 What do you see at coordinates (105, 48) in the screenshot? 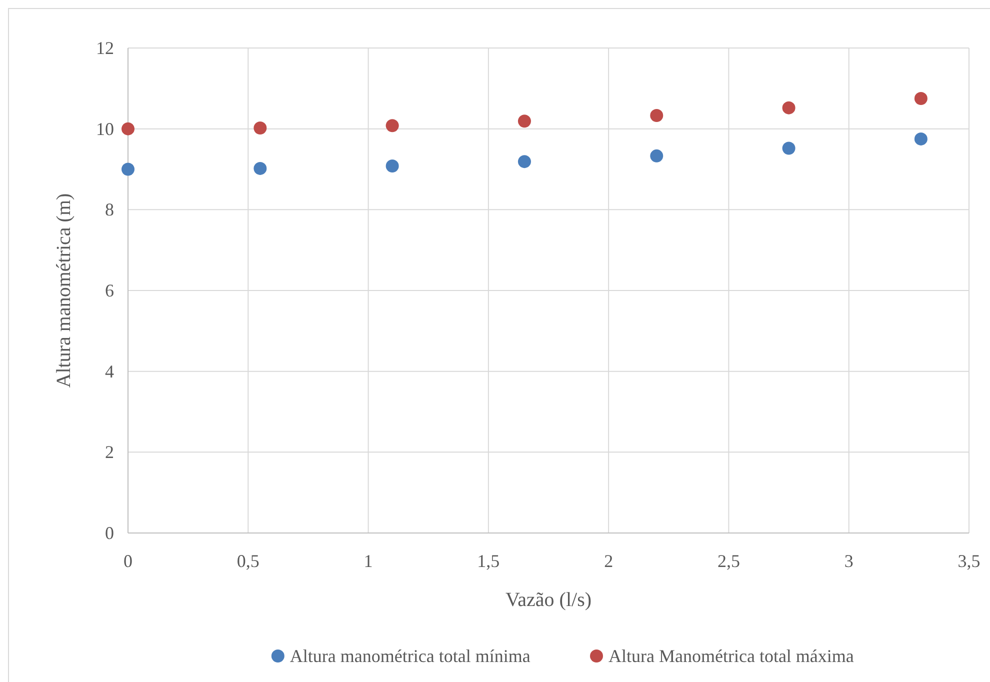
I see `y-tick-label: 12` at bounding box center [105, 48].